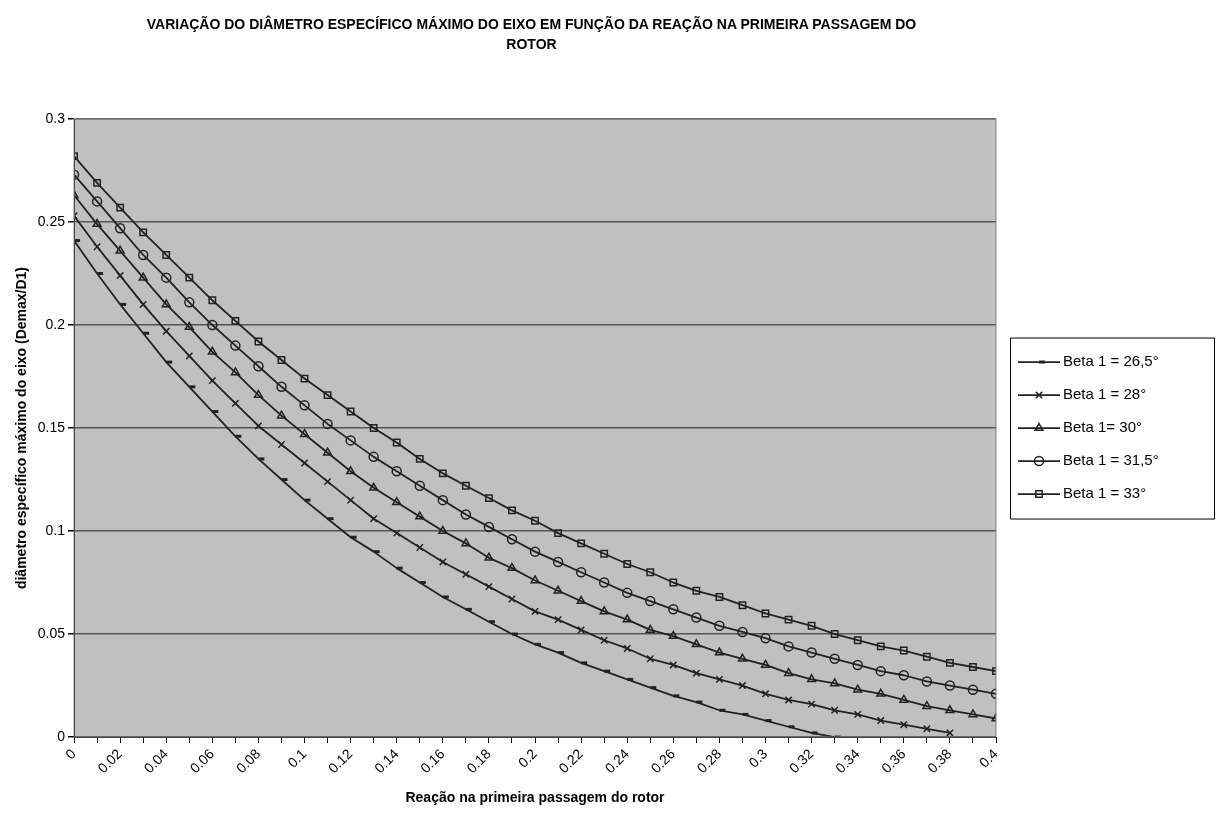 The height and width of the screenshot is (821, 1223). I want to click on chart-title: VARIAÇÃO DO DIÂMETRO ESPECÍFICO MÁXIMO DO EIXO EM FUNÇÃO DA REAÇÃO NA PRIMEIRA PASSAGEM DO ROTOR, so click(531, 34).